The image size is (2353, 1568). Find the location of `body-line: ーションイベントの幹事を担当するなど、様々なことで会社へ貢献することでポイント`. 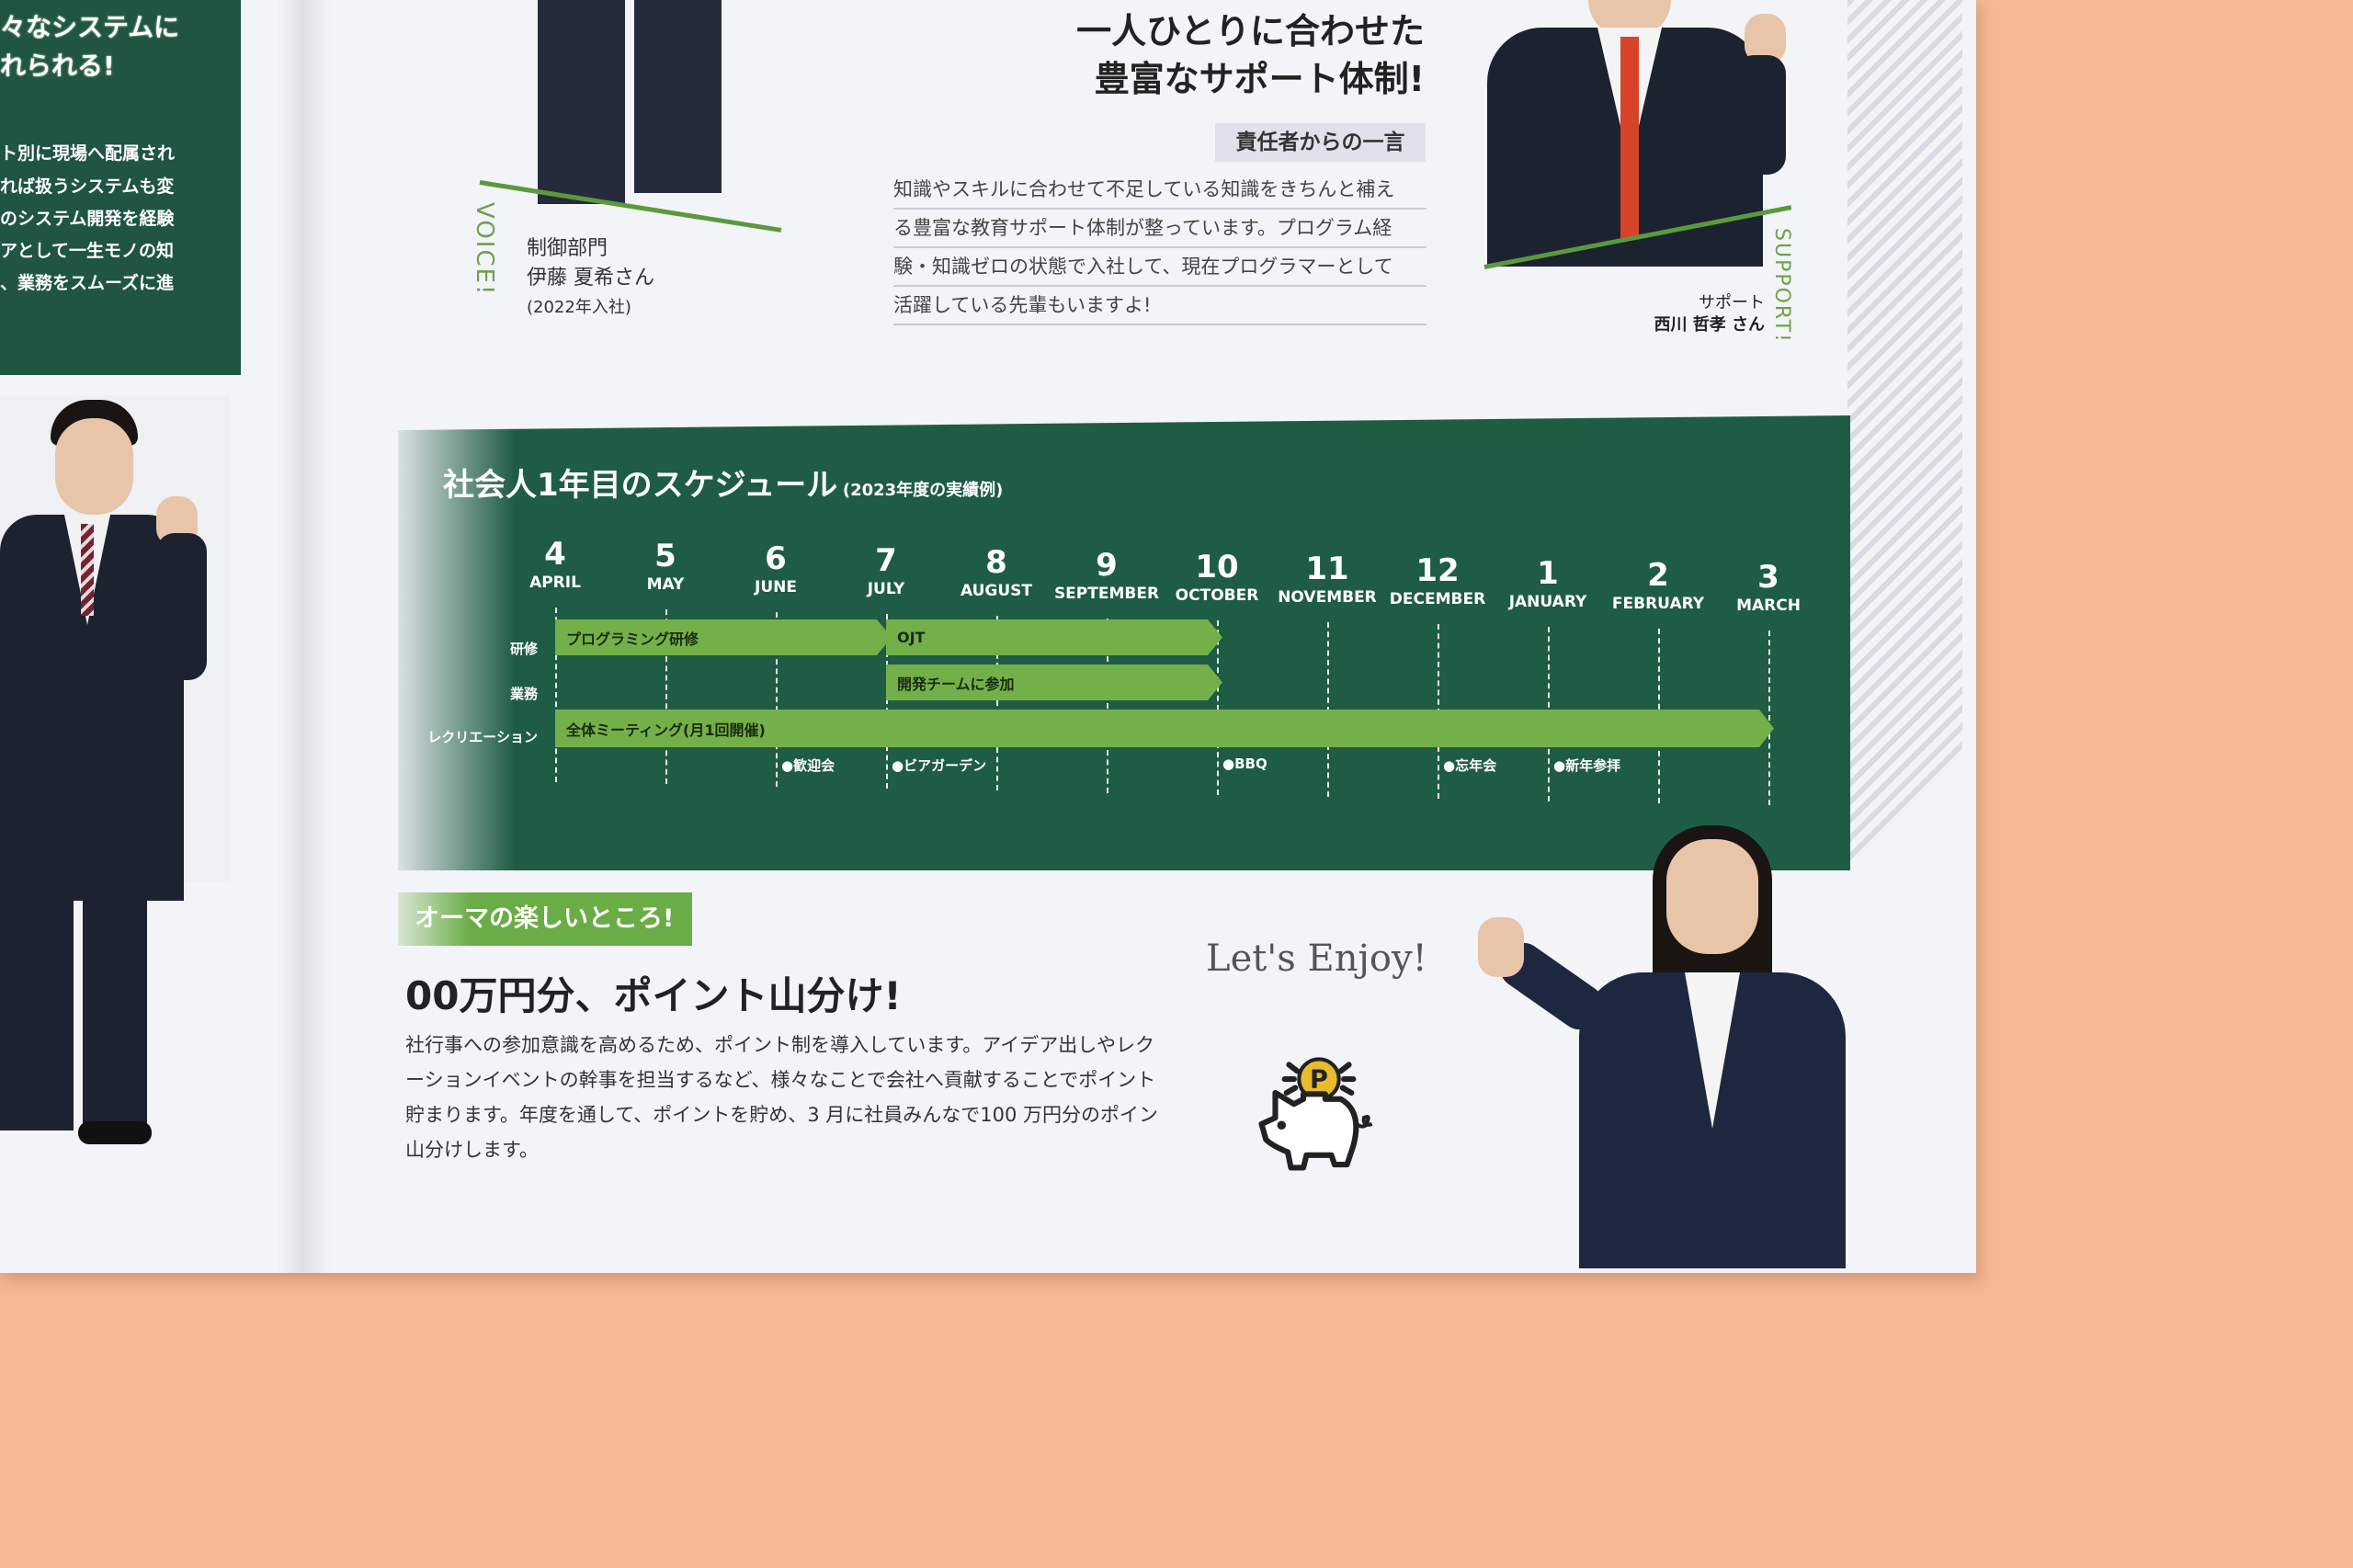

body-line: ーションイベントの幹事を担当するなど、様々なことで会社へ貢献することでポイント is located at coordinates (780, 1080).